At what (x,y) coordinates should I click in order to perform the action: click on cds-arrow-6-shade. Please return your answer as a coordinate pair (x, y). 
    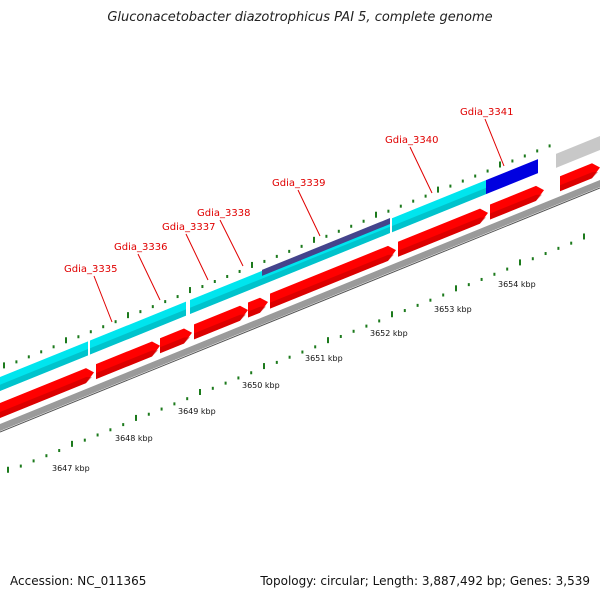
    Looking at the image, I should click on (332, 281).